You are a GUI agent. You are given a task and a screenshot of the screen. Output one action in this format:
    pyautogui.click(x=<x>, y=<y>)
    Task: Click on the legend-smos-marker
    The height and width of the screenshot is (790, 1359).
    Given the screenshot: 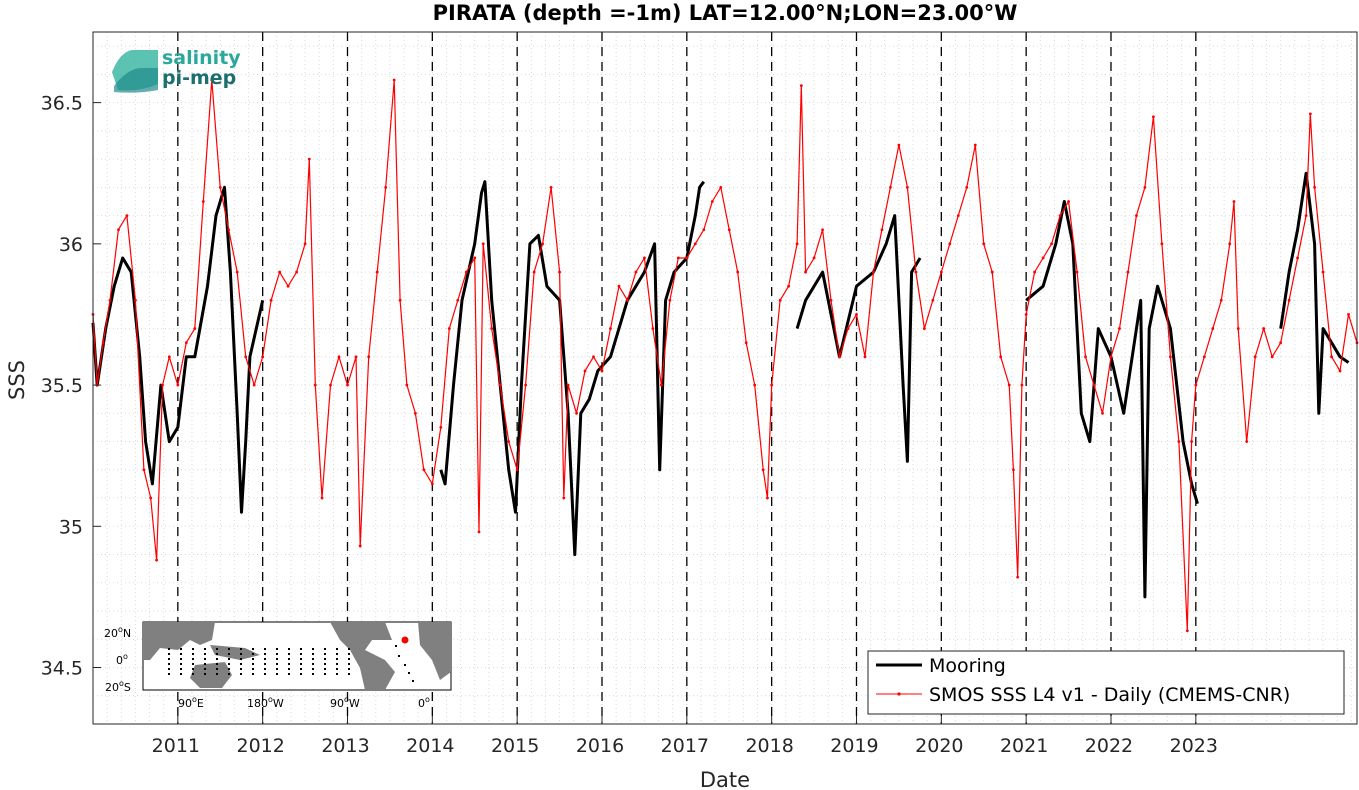 What is the action you would take?
    pyautogui.click(x=899, y=694)
    